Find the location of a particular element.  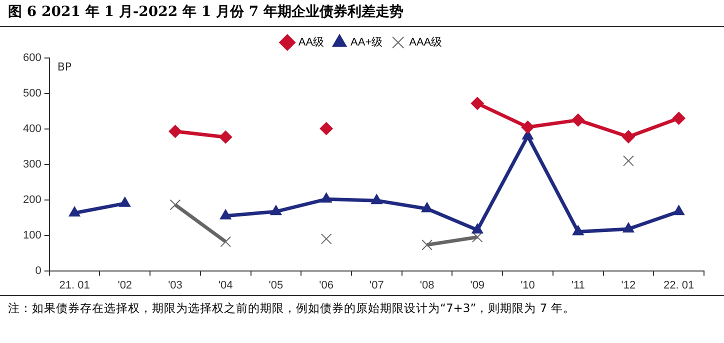

y-tick-label: 100 is located at coordinates (32, 235).